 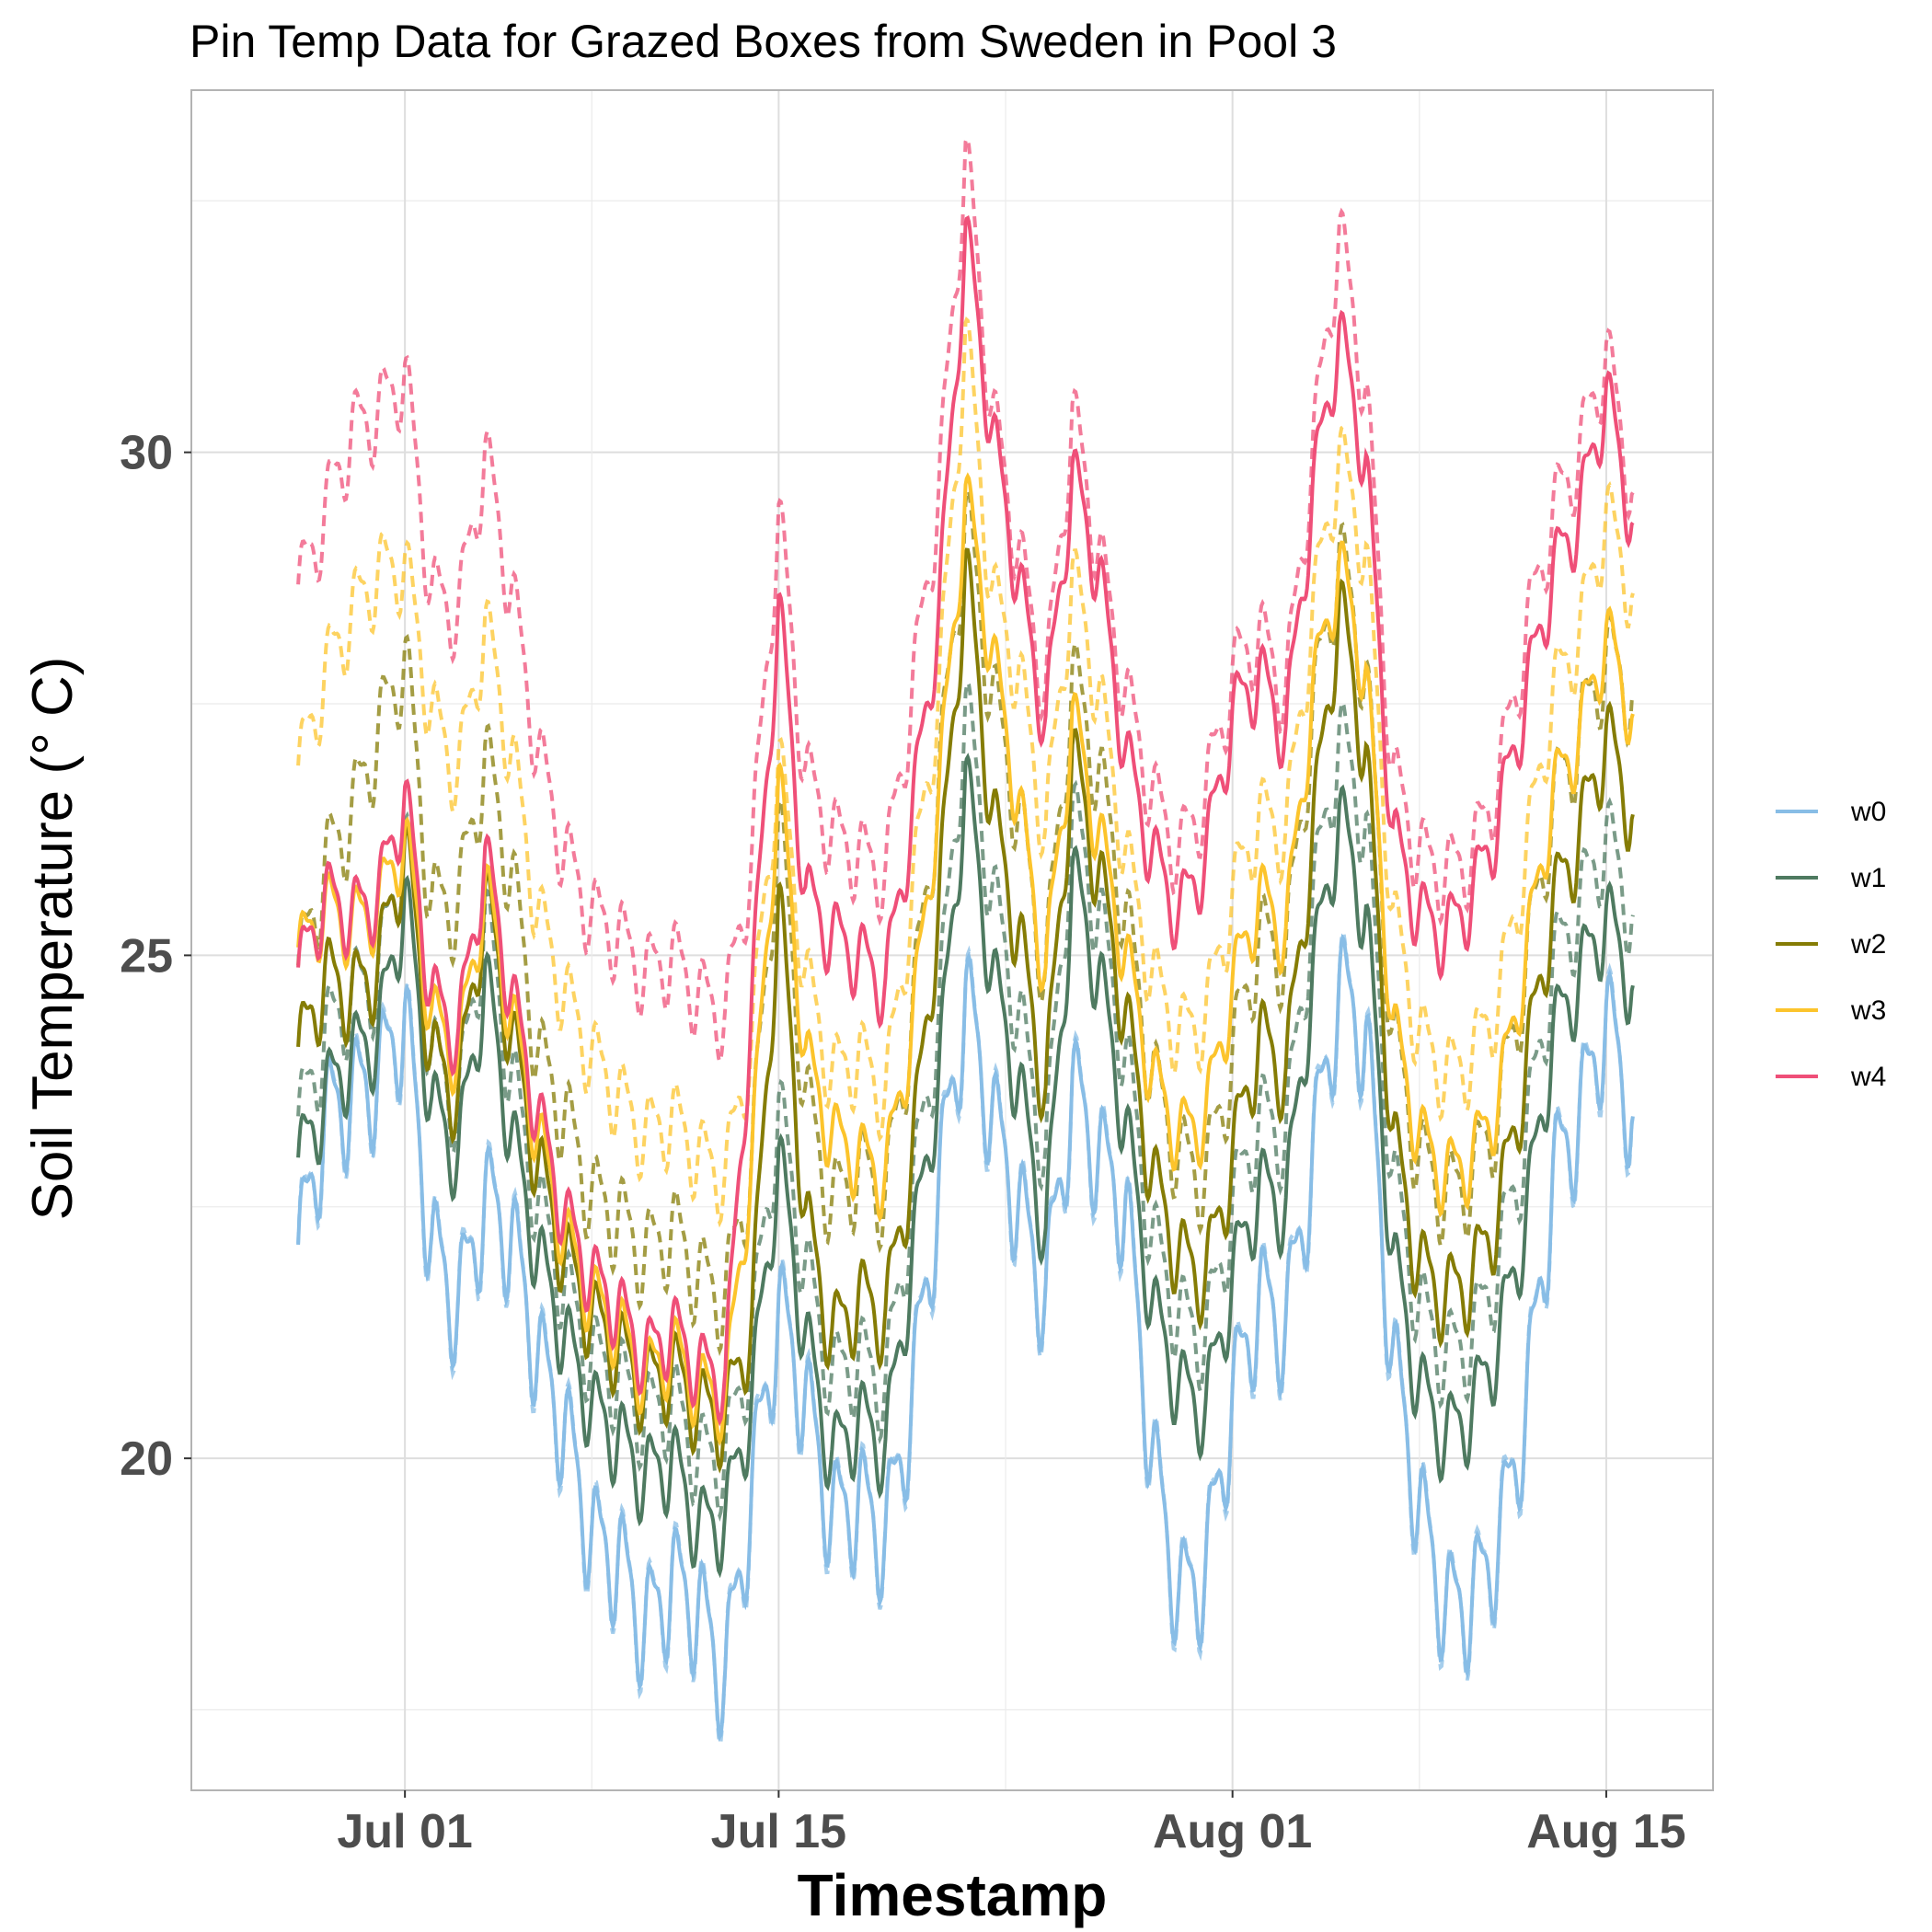 I want to click on legend-label-w2: w2, so click(x=1868, y=945).